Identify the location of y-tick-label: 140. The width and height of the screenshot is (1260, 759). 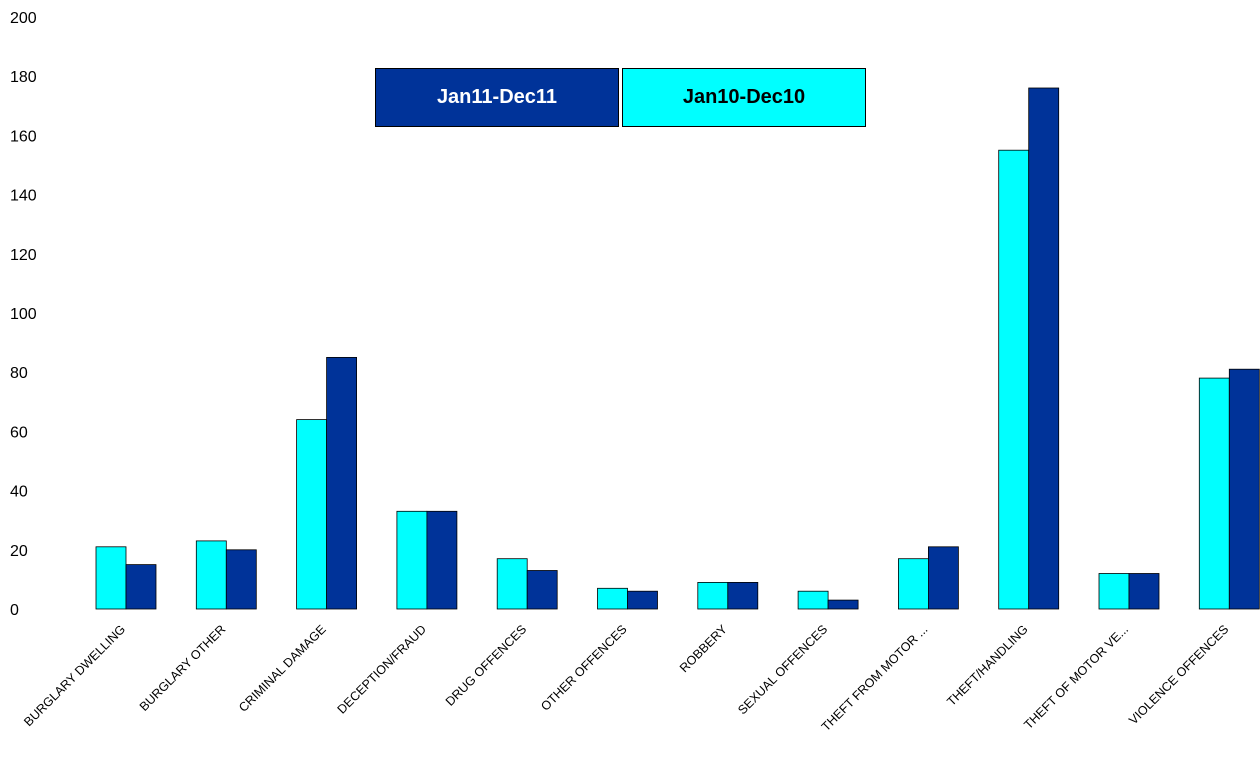
(23, 196).